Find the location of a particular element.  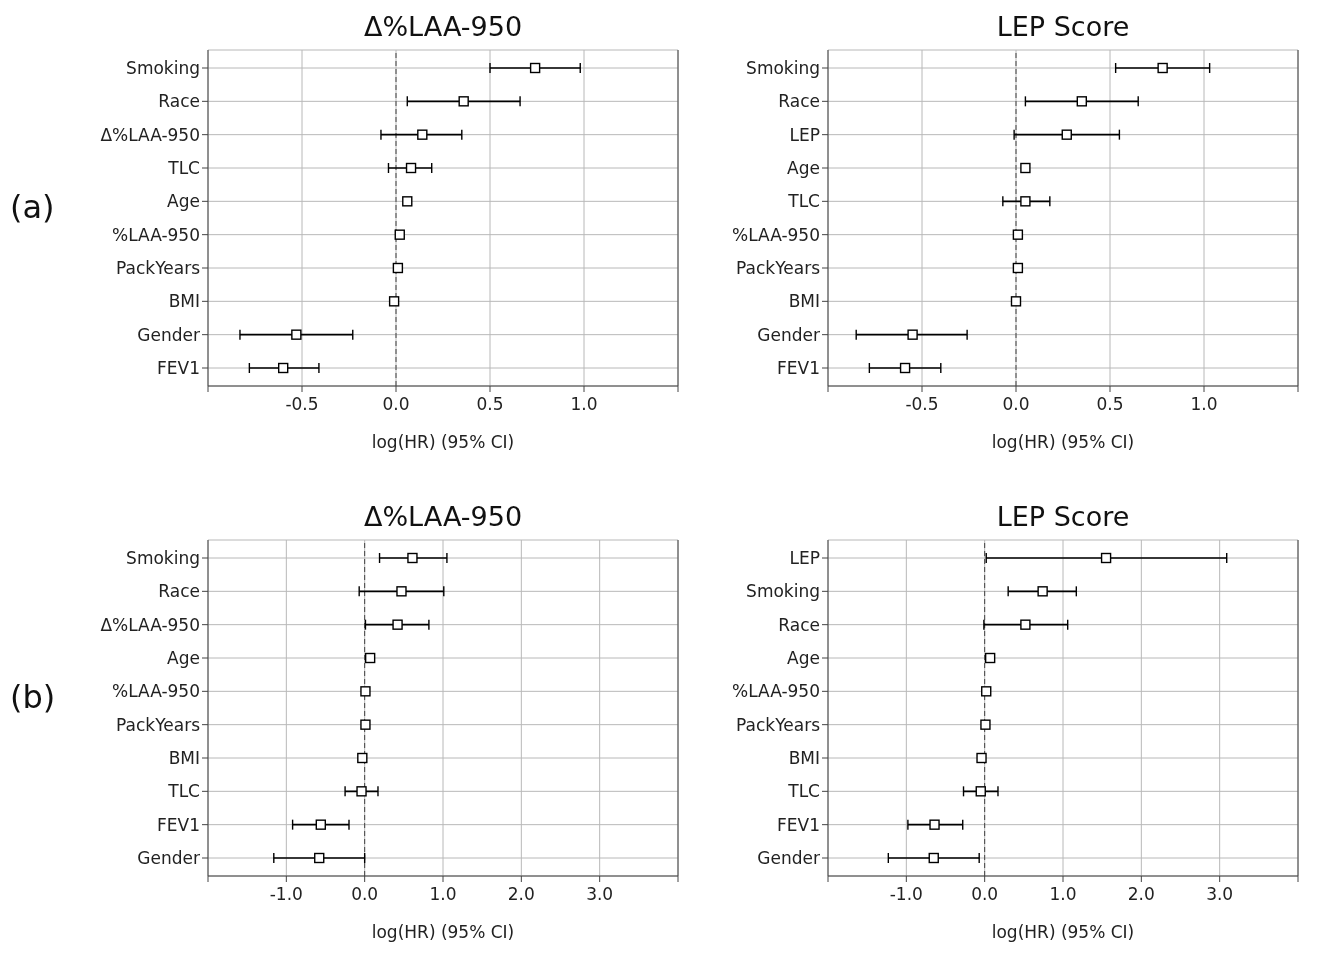

text: (a) is located at coordinates (32, 207).